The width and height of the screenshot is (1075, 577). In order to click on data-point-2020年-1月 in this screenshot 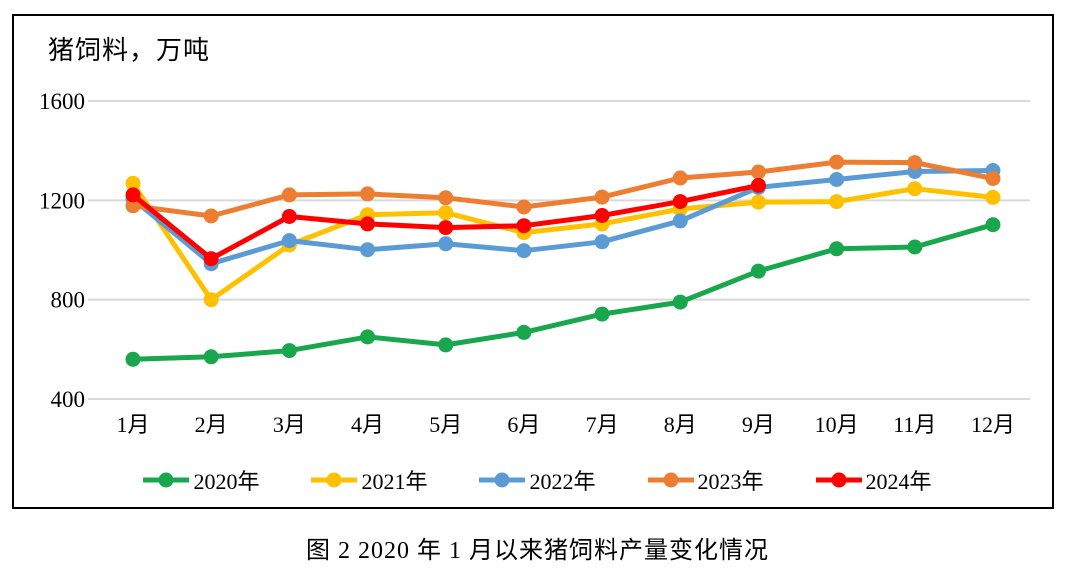, I will do `click(133, 359)`.